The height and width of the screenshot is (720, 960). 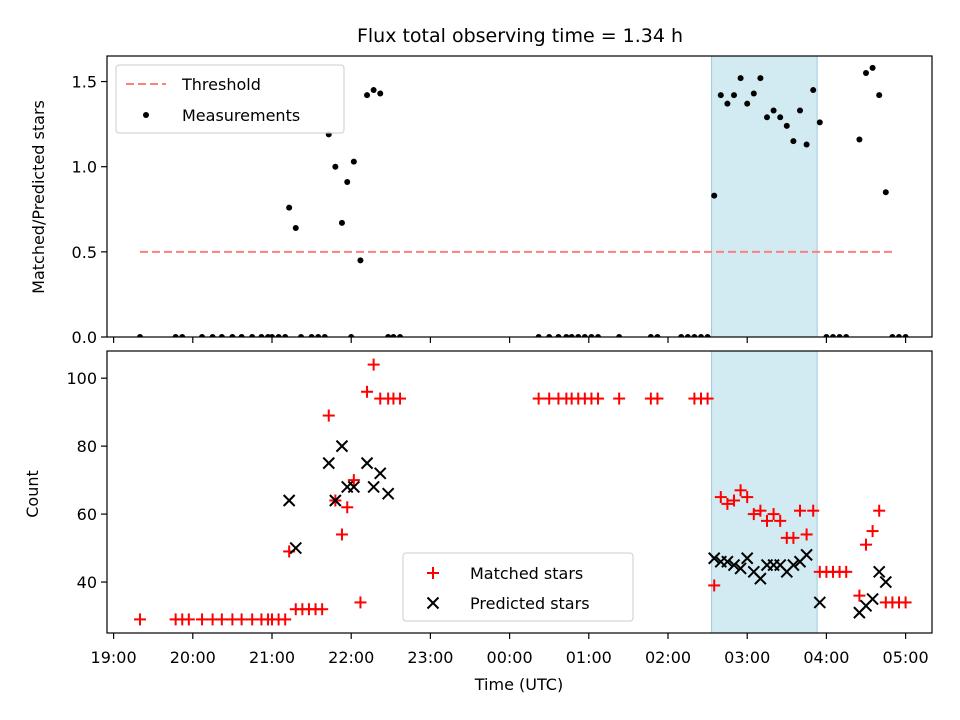 I want to click on legend-matched-swatch, so click(x=433, y=573).